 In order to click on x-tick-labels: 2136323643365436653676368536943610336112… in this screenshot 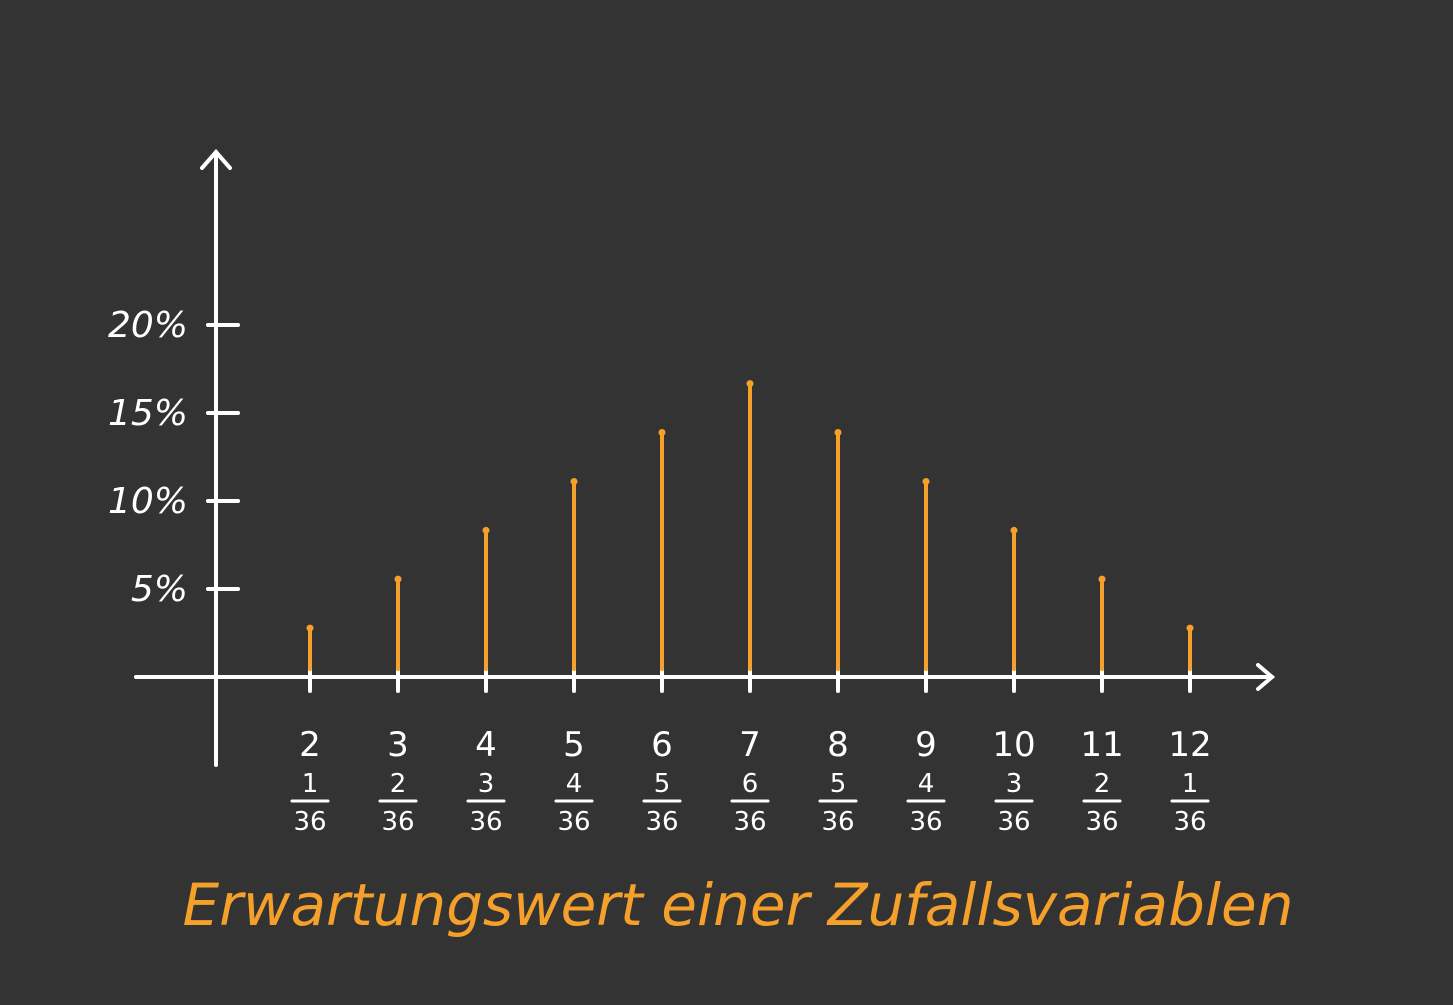, I will do `click(751, 781)`.